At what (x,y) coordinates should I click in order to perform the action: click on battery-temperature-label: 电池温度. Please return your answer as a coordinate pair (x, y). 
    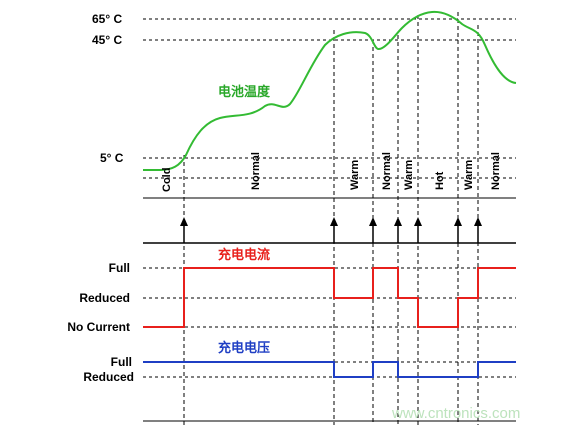
    Looking at the image, I should click on (244, 92).